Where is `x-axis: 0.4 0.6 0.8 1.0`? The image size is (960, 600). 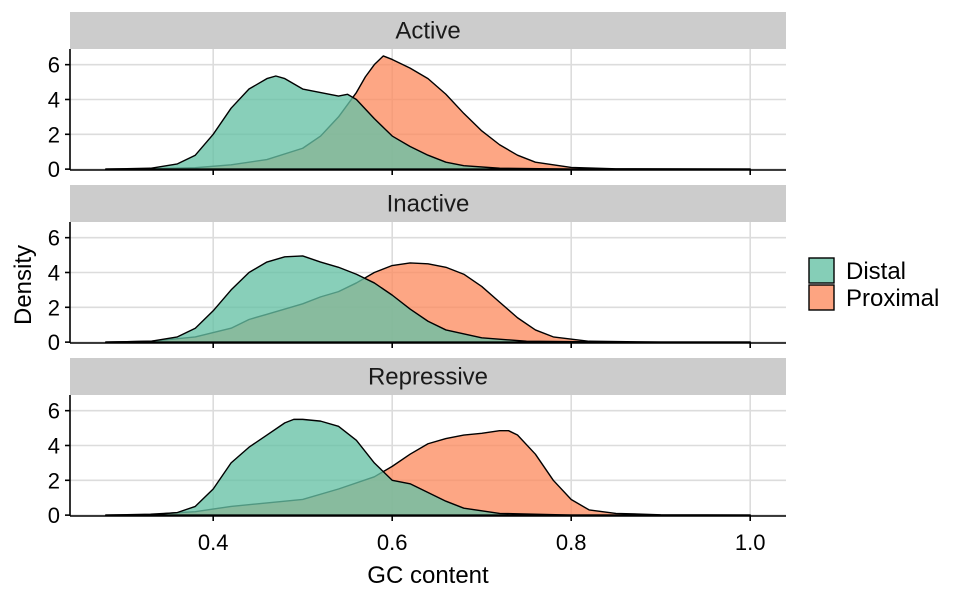 x-axis: 0.4 0.6 0.8 1.0 is located at coordinates (482, 542).